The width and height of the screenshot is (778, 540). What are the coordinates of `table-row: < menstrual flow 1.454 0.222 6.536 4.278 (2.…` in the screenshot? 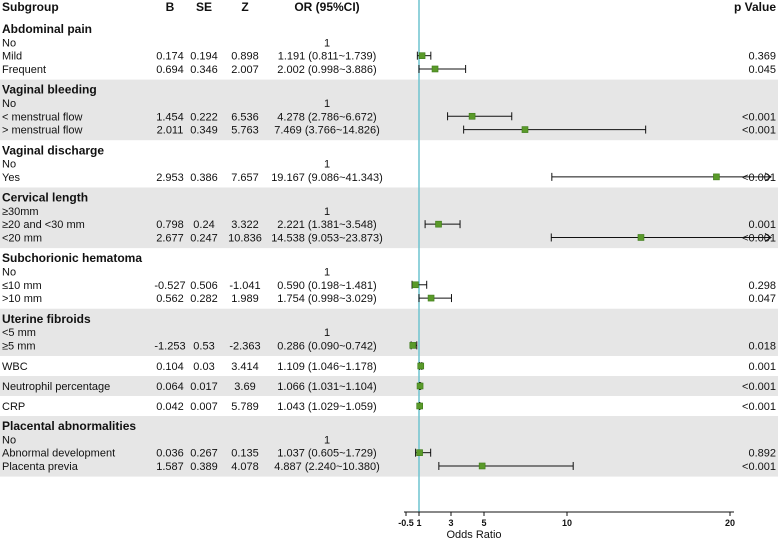 It's located at (389, 117).